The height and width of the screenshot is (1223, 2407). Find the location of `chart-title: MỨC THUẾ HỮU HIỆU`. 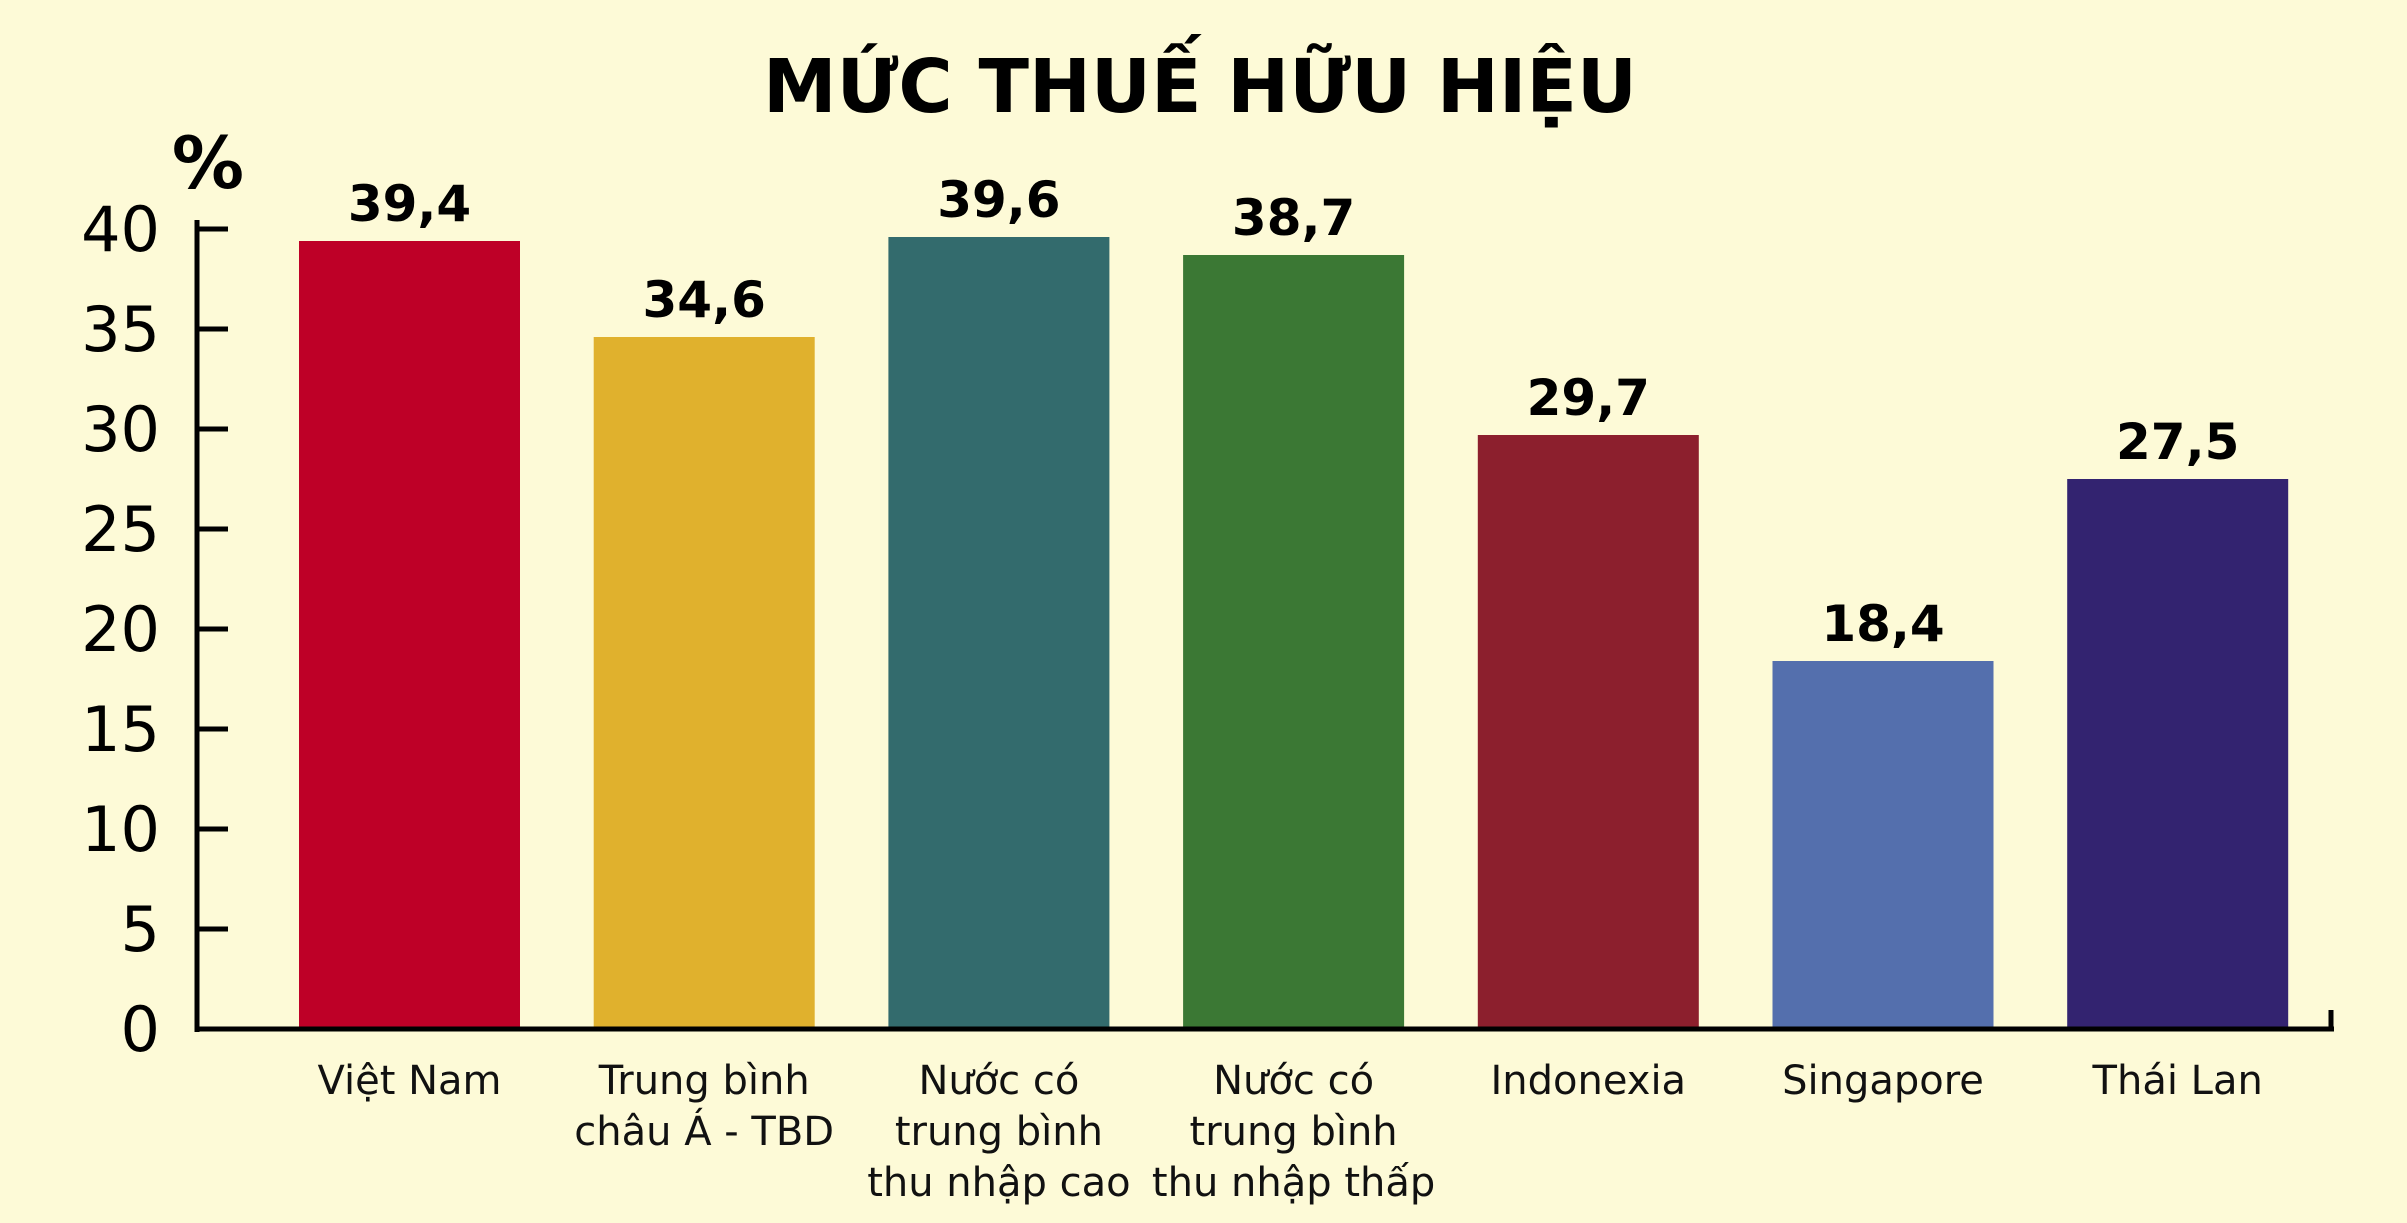

chart-title: MỨC THUẾ HỮU HIỆU is located at coordinates (1200, 81).